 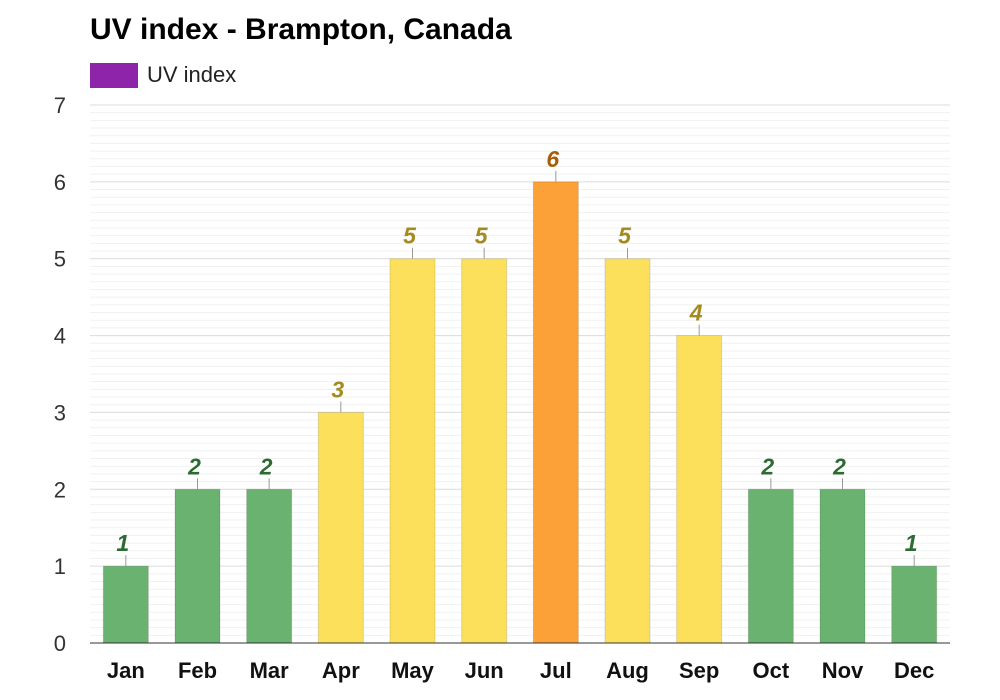 I want to click on y-tick-label: 5, so click(x=60, y=259).